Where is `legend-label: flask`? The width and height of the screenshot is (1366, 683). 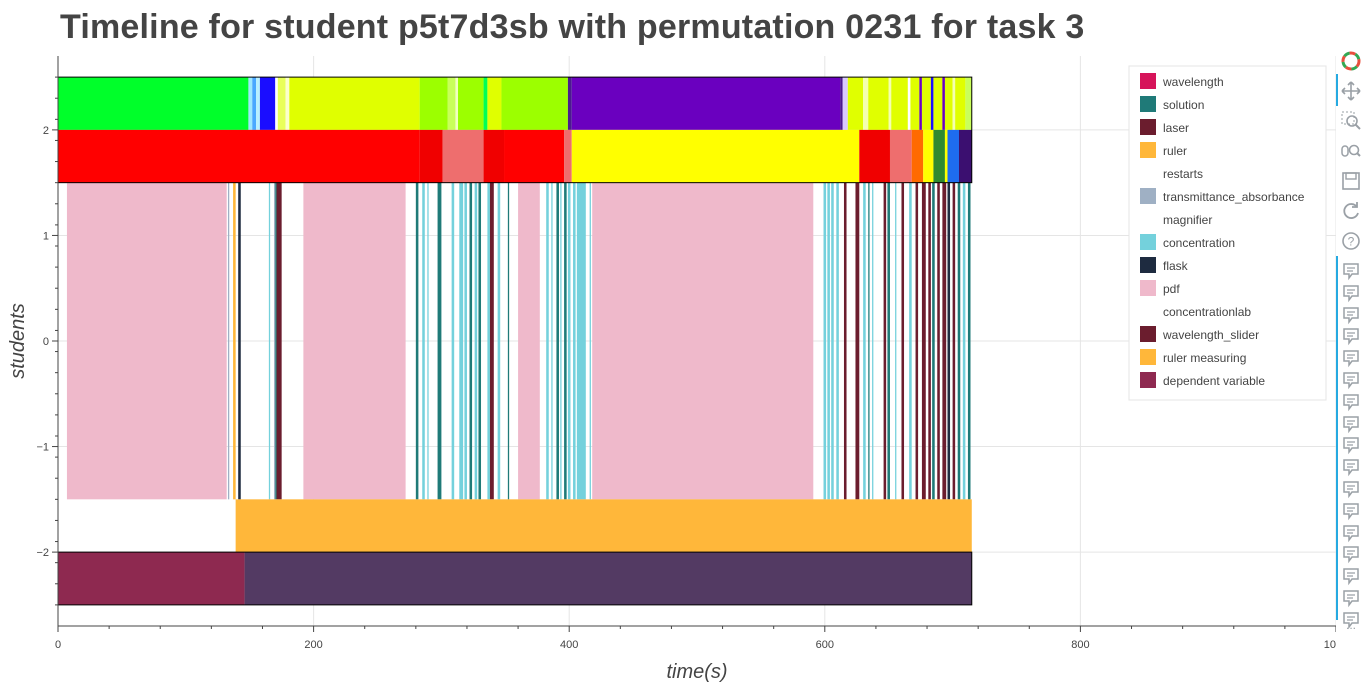 legend-label: flask is located at coordinates (1176, 266).